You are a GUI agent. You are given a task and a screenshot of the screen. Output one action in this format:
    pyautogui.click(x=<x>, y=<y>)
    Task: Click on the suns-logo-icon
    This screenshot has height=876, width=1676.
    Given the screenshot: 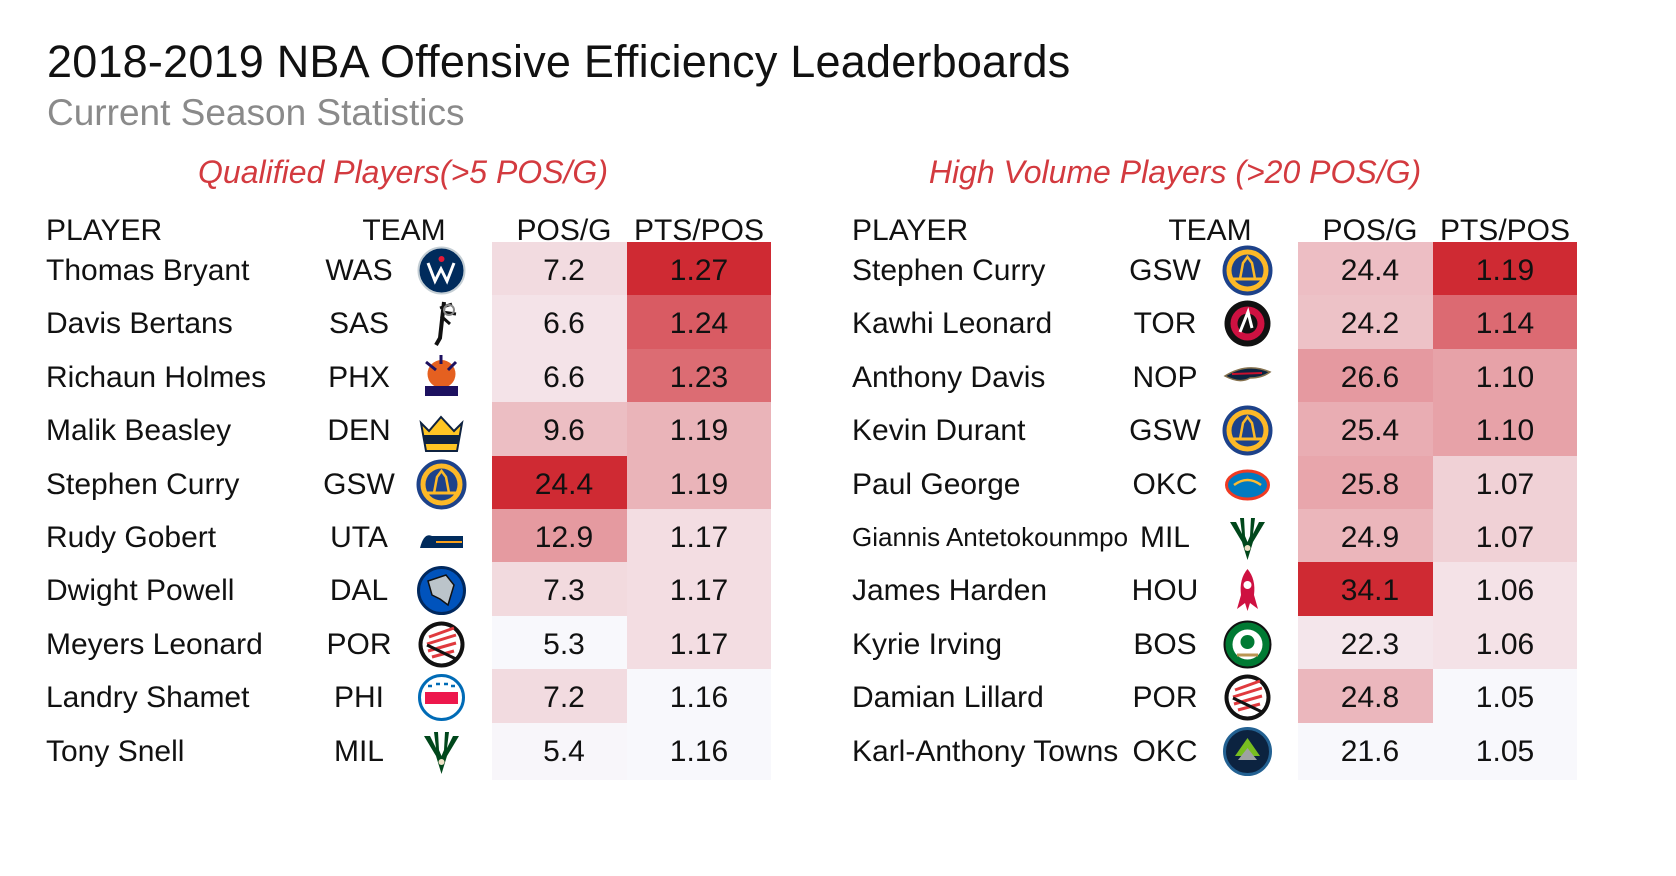 What is the action you would take?
    pyautogui.click(x=441, y=377)
    